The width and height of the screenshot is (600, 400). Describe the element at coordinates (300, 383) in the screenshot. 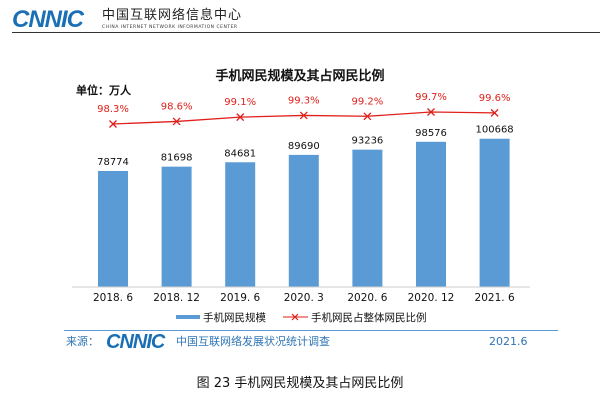

I see `figure-caption: 图 23 手机网民规模及其占网民比例` at that location.